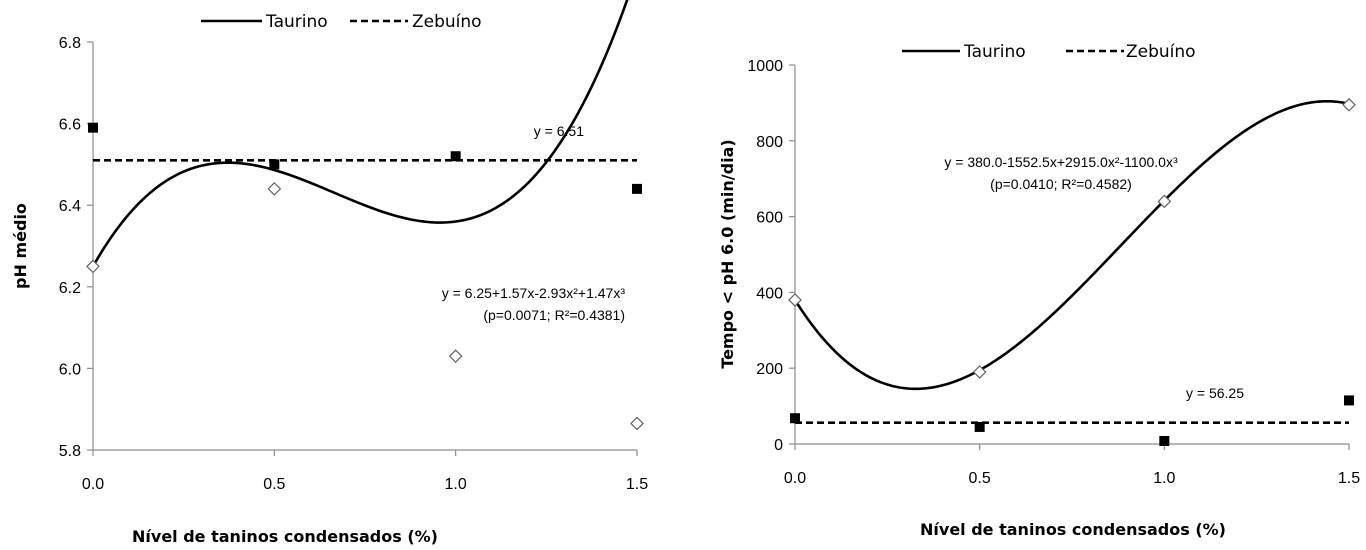 The width and height of the screenshot is (1366, 550). I want to click on y-tick-label: 600, so click(769, 218).